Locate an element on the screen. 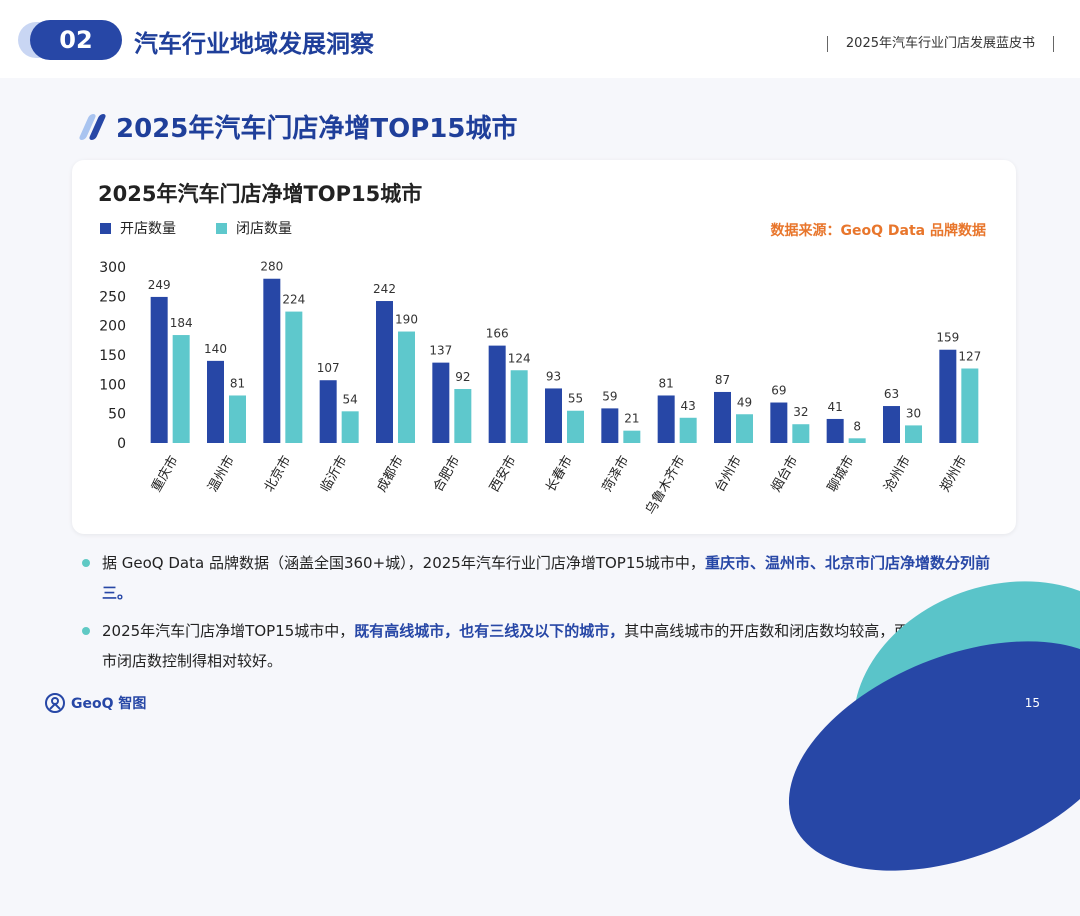 This screenshot has height=916, width=1080. data-label: 124 is located at coordinates (519, 358).